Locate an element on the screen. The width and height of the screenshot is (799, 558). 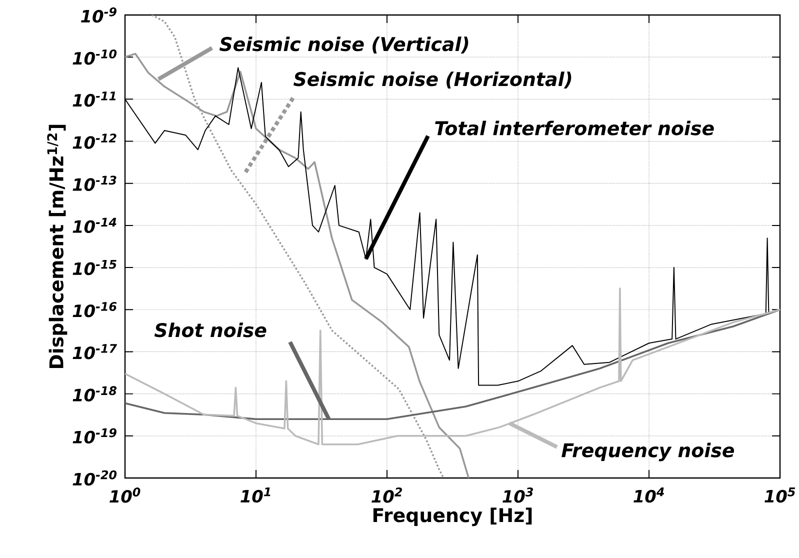
y-tick-label: 10$^{-18}$ is located at coordinates (94, 394).